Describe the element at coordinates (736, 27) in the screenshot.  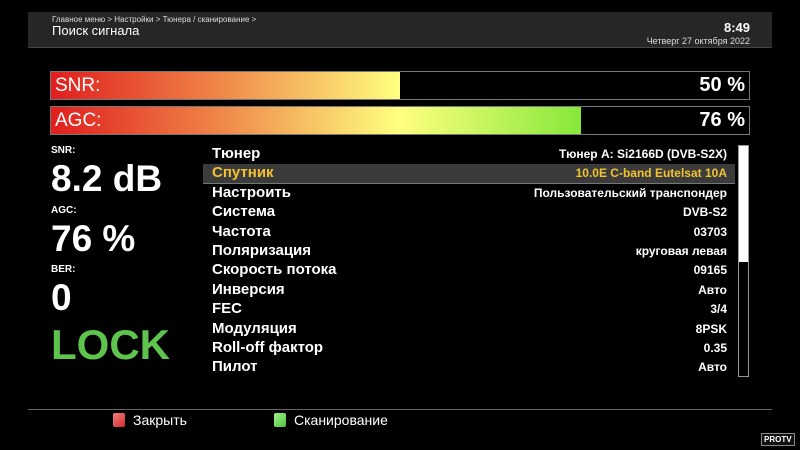
I see `clock-time: 8:49` at that location.